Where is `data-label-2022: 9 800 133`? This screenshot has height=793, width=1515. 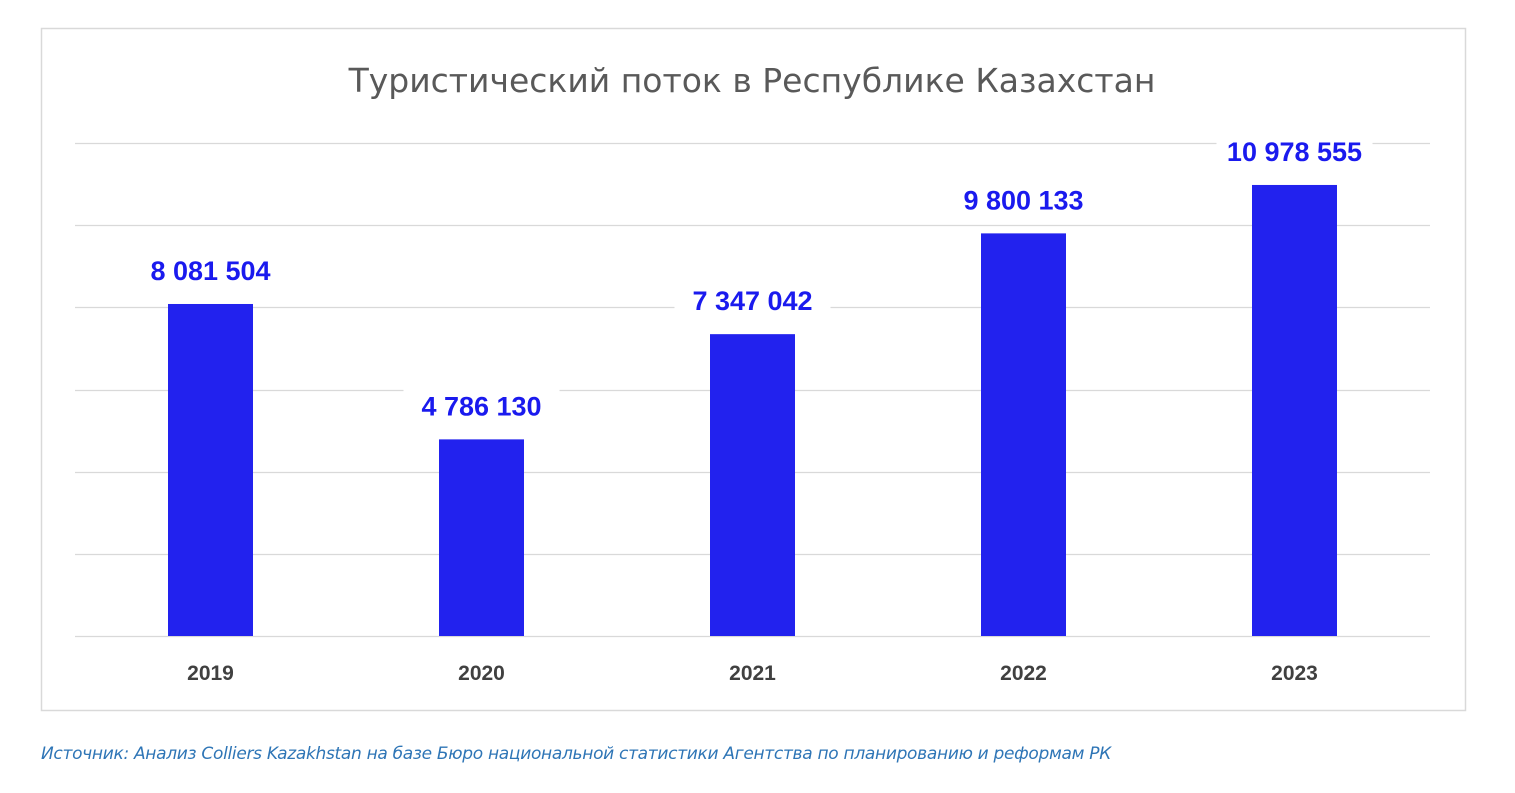
data-label-2022: 9 800 133 is located at coordinates (1023, 200).